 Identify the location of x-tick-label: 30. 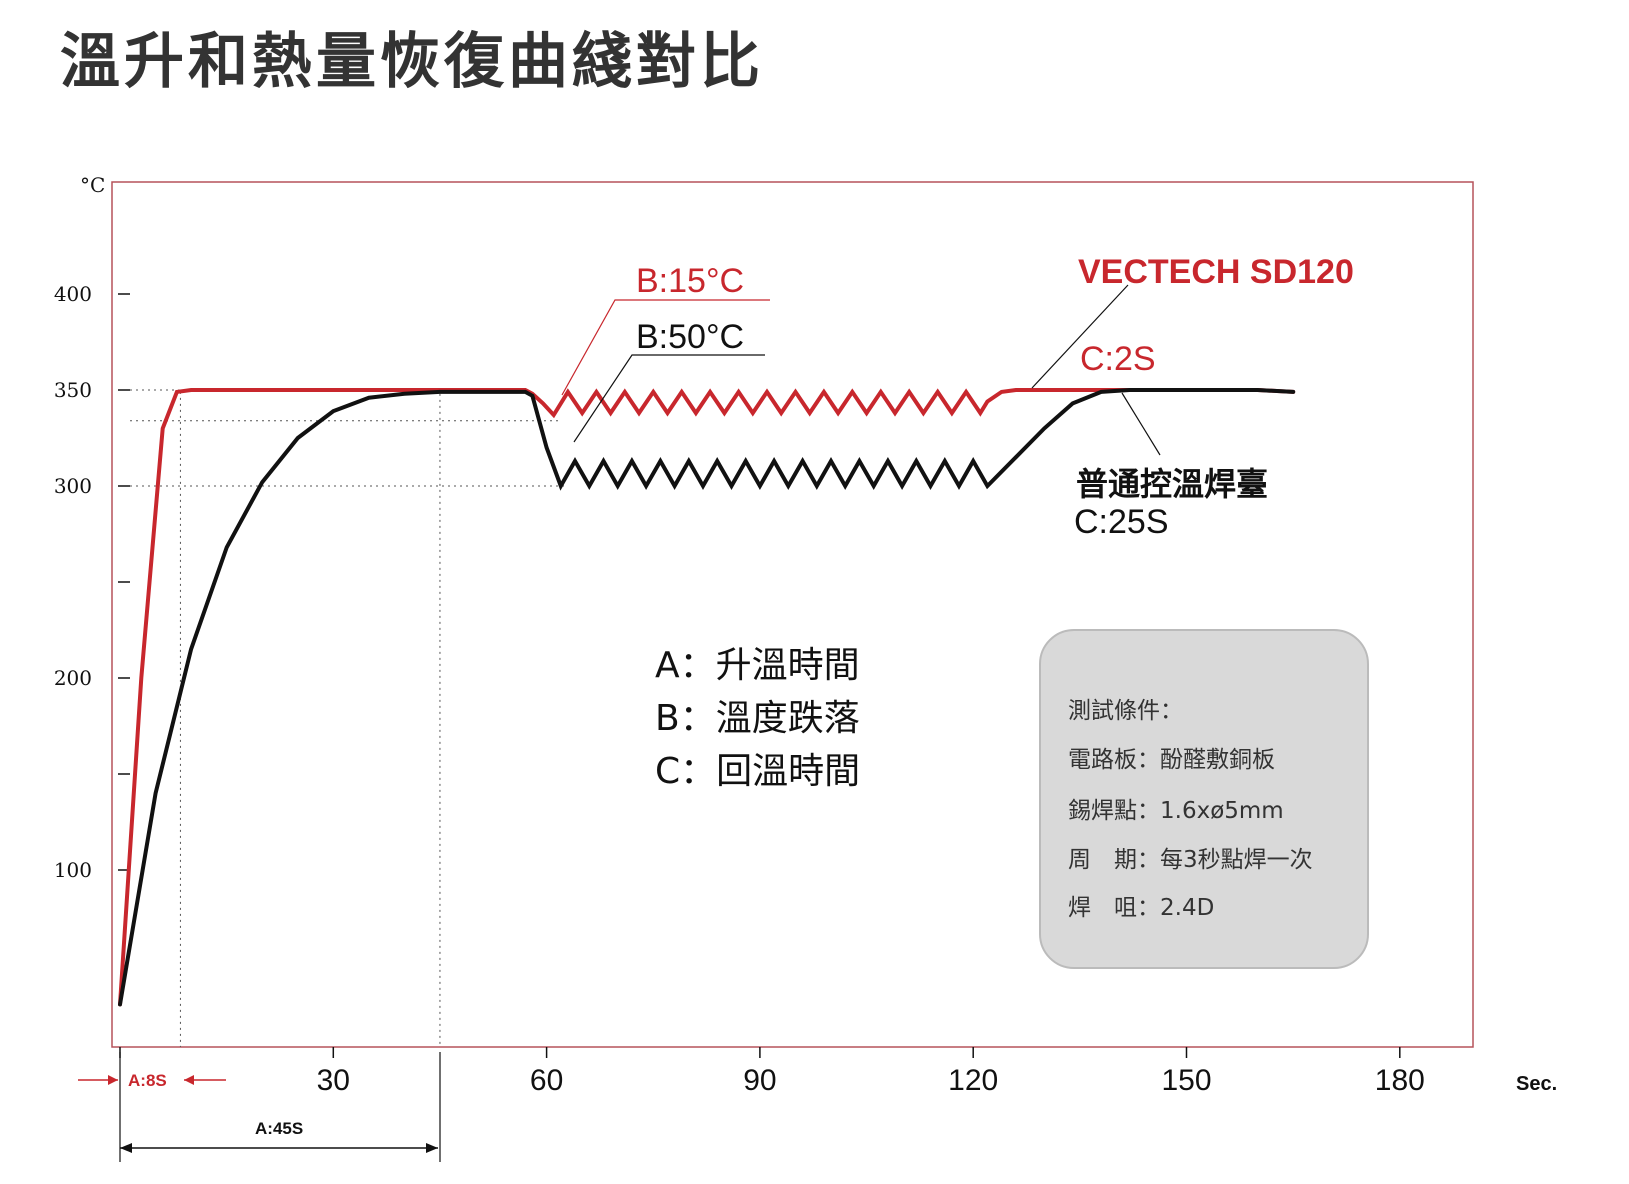
(333, 1080).